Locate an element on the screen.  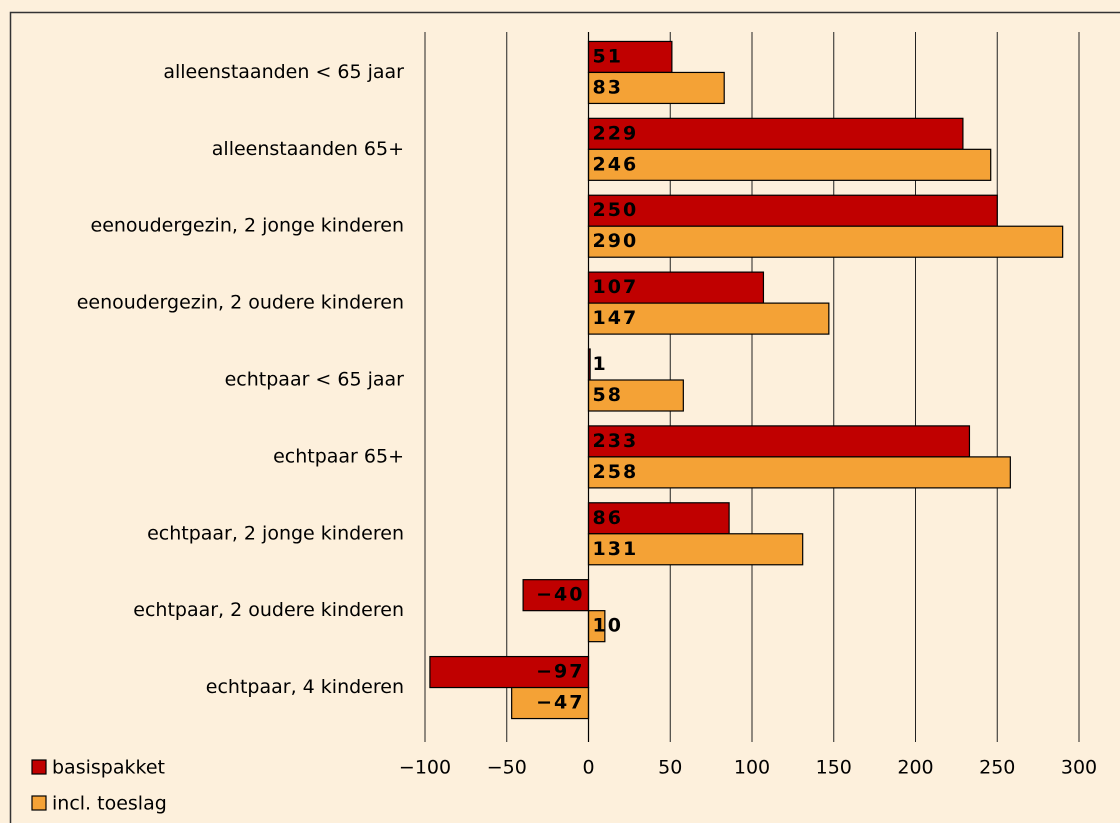
x-tick-label: 100 is located at coordinates (752, 768).